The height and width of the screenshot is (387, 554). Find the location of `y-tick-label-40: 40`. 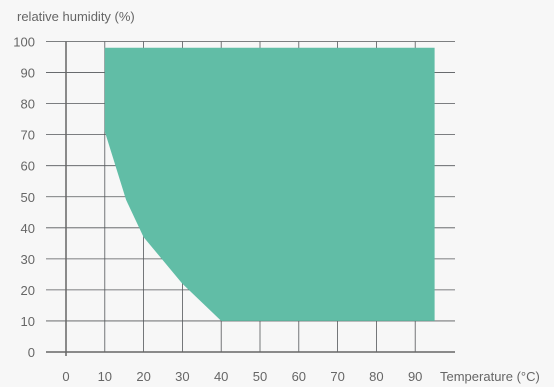

y-tick-label-40: 40 is located at coordinates (28, 228).